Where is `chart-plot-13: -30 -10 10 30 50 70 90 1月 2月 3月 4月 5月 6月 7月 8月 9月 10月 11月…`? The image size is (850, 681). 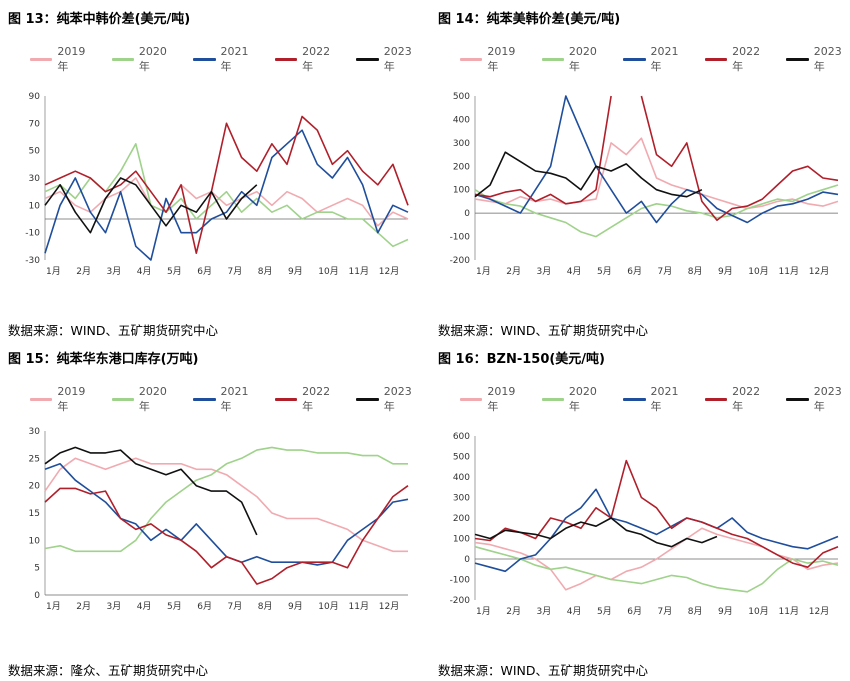
chart-plot-13: -30 -10 10 30 50 70 90 1月 2月 3月 4月 5月 6月 7月 8月 9月 10月 11月… is located at coordinates (217, 184).